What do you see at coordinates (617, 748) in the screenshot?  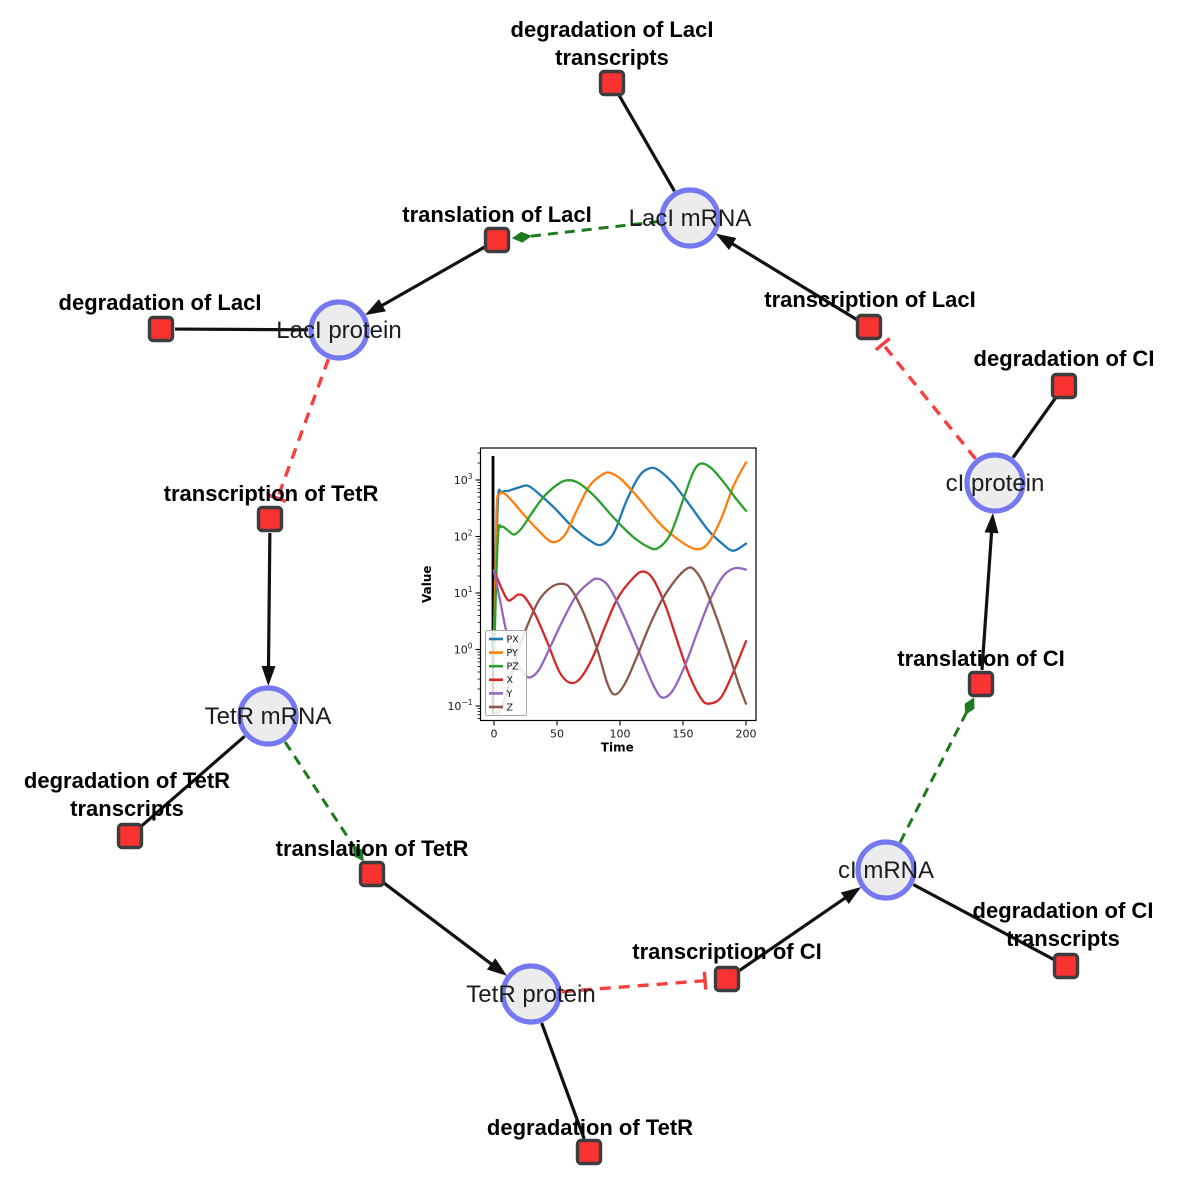 I see `x-axis-label: Time` at bounding box center [617, 748].